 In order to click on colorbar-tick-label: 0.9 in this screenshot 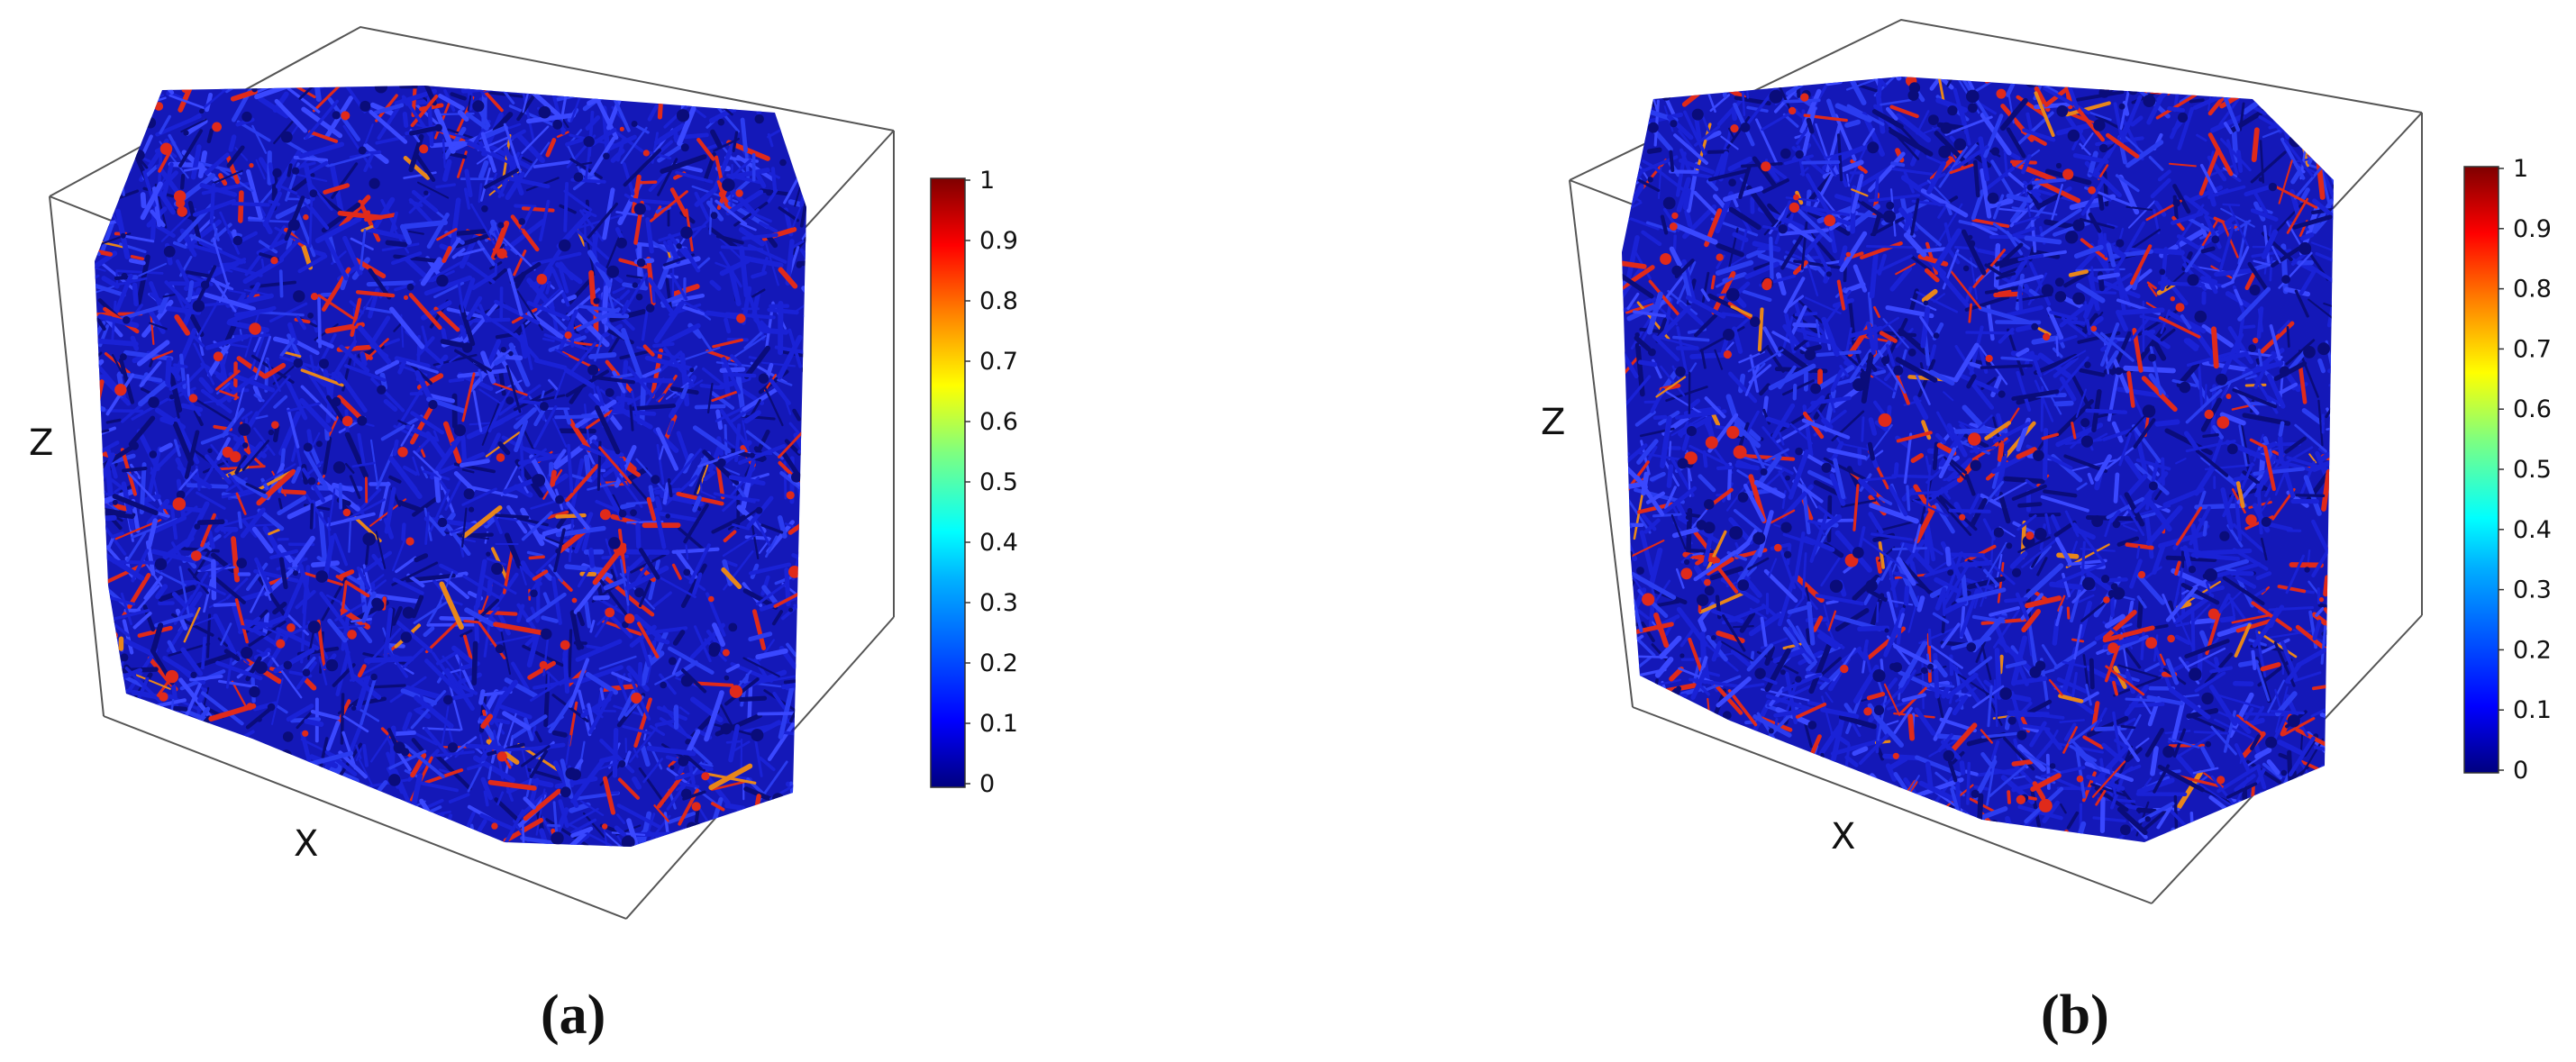, I will do `click(998, 241)`.